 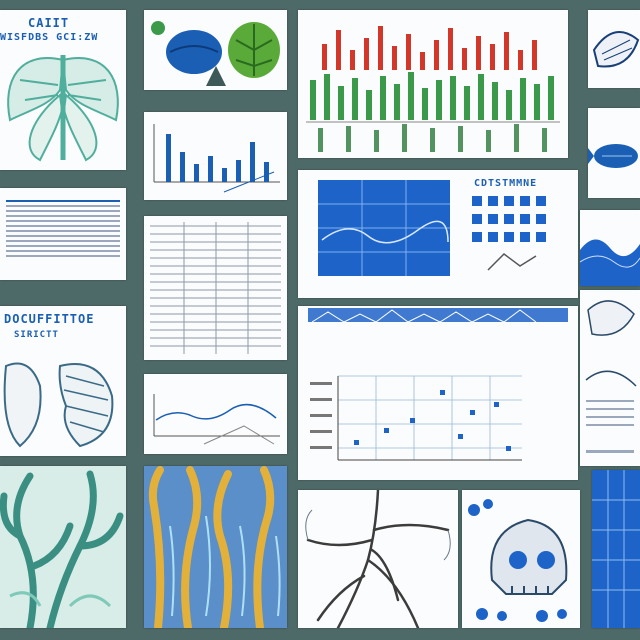 What do you see at coordinates (518, 560) in the screenshot?
I see `skull-icon` at bounding box center [518, 560].